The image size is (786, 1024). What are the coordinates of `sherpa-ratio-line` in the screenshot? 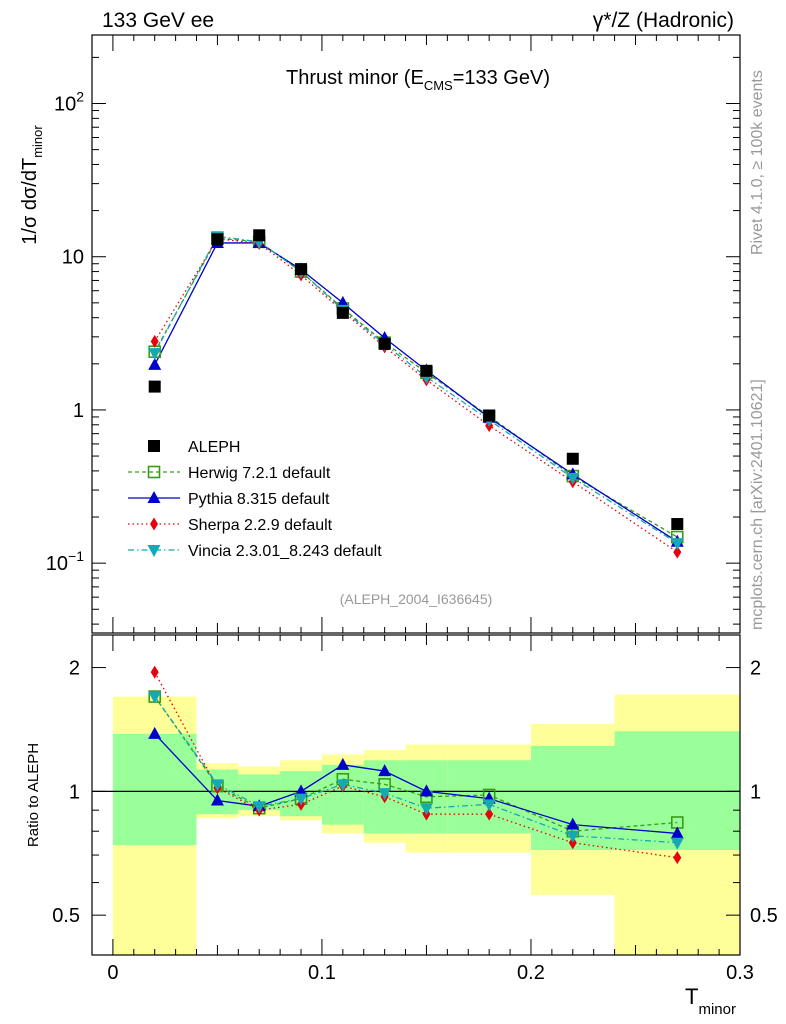 It's located at (416, 765).